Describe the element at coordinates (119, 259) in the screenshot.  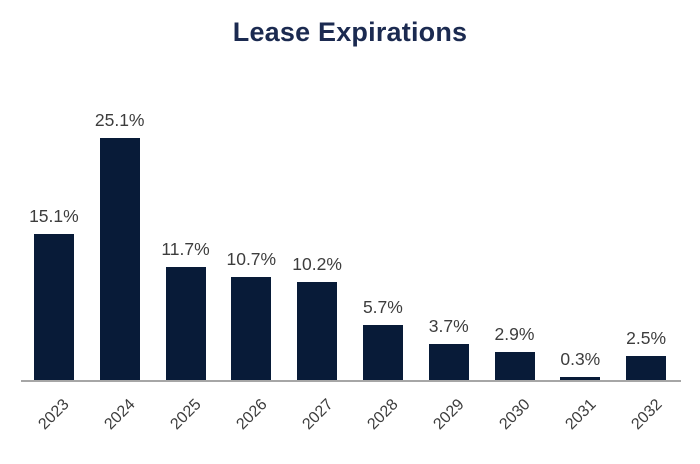
I see `bar-2024` at that location.